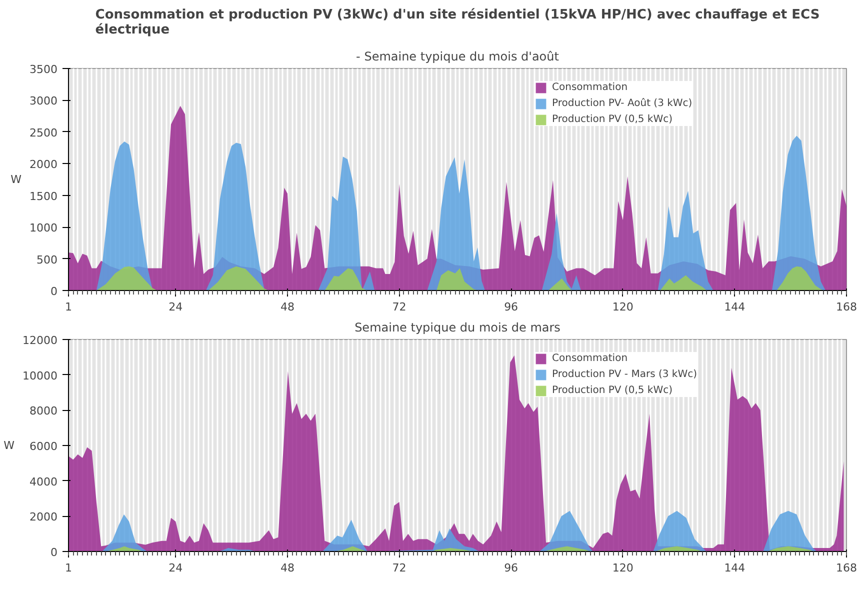 The image size is (863, 591). What do you see at coordinates (457, 23) in the screenshot?
I see `chart-title: Consommation et production PV (3kWc) d'un site résidentiel (15kVA HP/HC) avec chauffage et ECS électrique` at bounding box center [457, 23].